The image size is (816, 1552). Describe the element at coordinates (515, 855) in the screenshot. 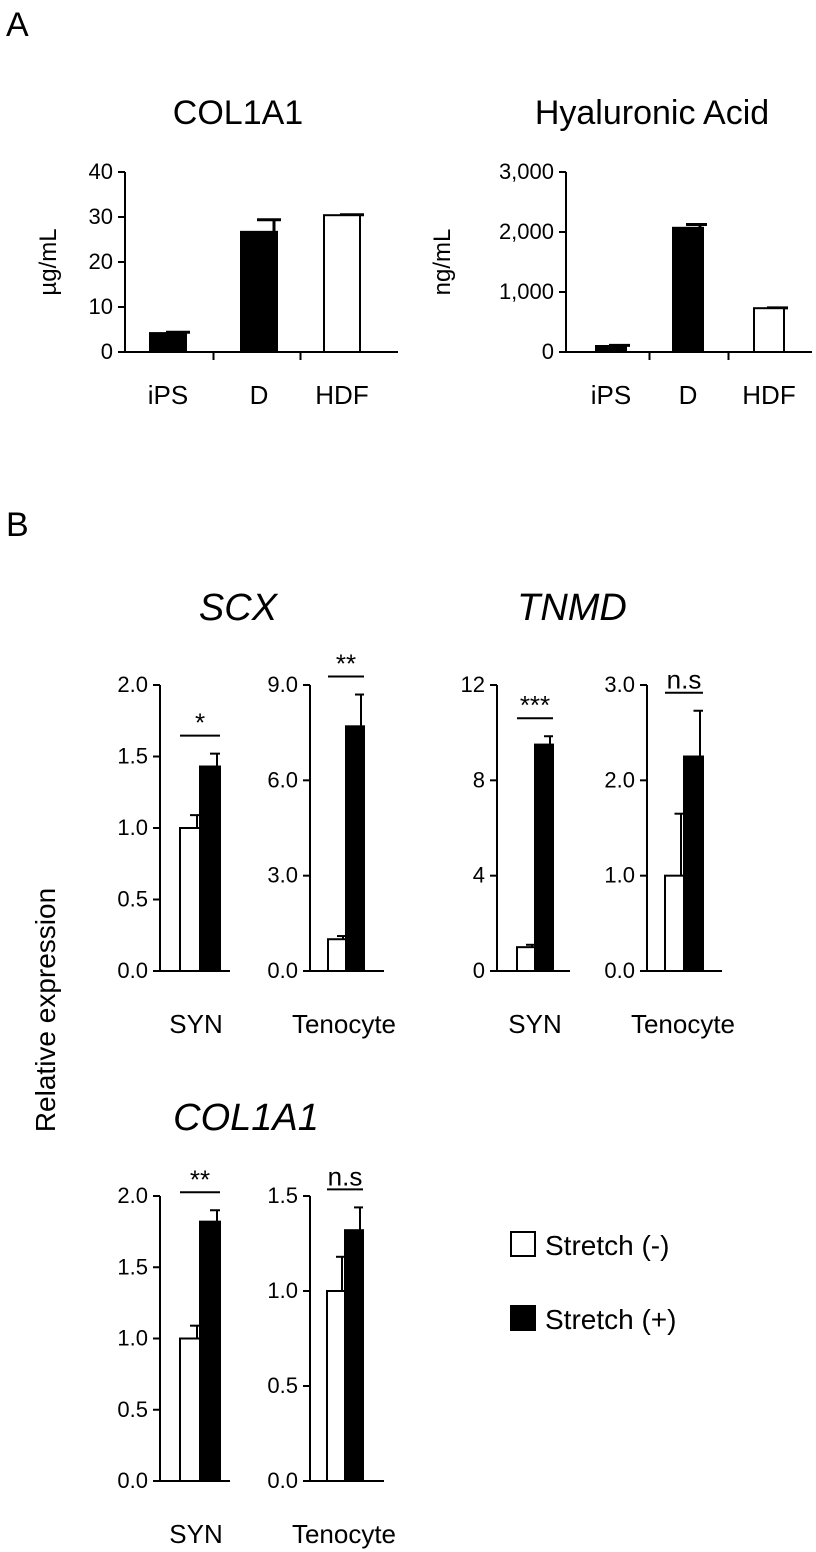

I see `chart-B3: 0 4 8 12 *** SYN` at that location.